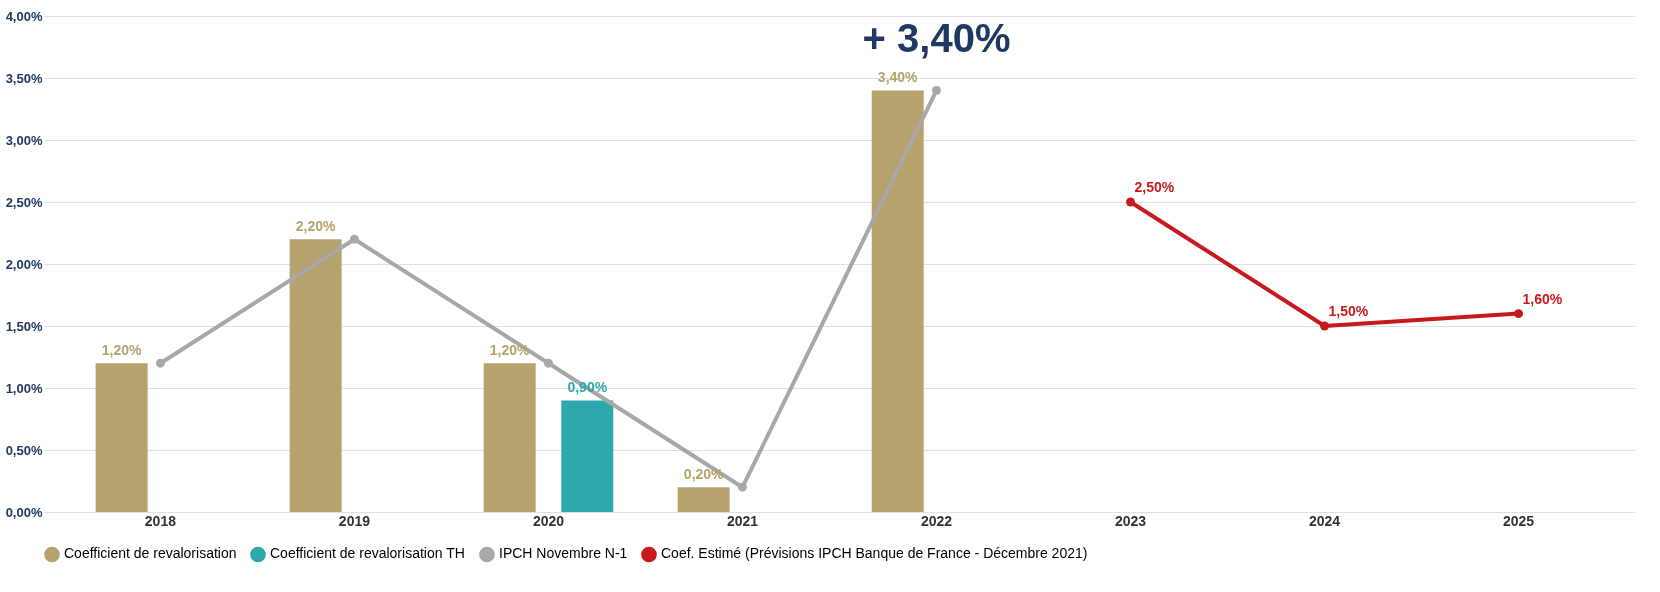 The height and width of the screenshot is (592, 1660). Describe the element at coordinates (898, 77) in the screenshot. I see `data-label: 3,40%` at that location.